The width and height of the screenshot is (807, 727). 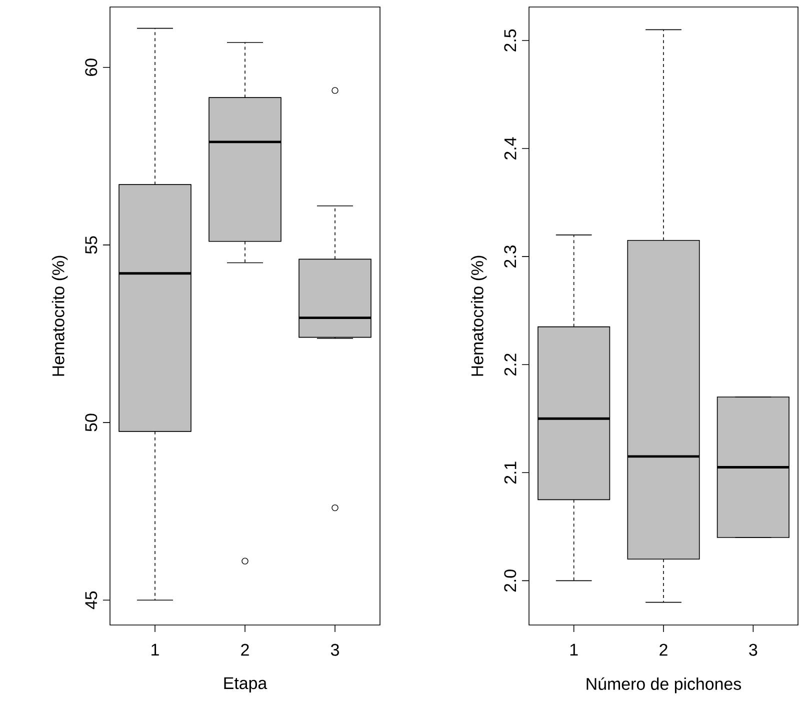 What do you see at coordinates (510, 40) in the screenshot?
I see `y-tick-label: 2.5` at bounding box center [510, 40].